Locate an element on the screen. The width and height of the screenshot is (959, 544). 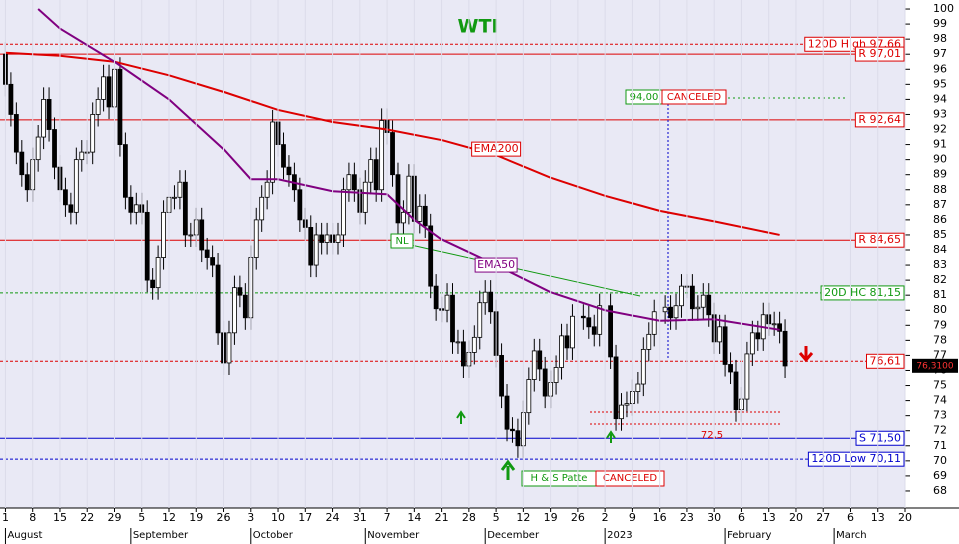
x-tick-label: 21 is located at coordinates (442, 517).